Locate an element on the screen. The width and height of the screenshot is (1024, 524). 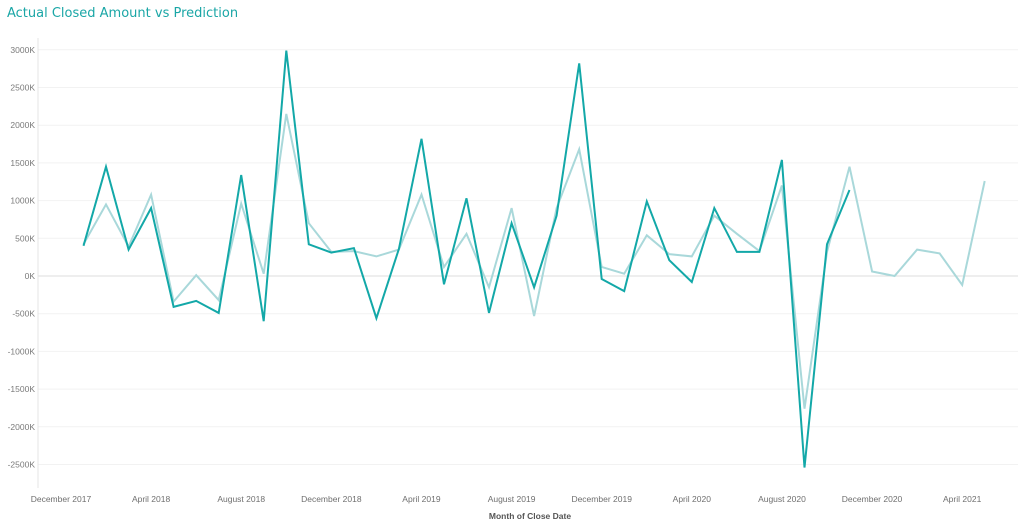
y-tick-label: -2500K is located at coordinates (22, 465).